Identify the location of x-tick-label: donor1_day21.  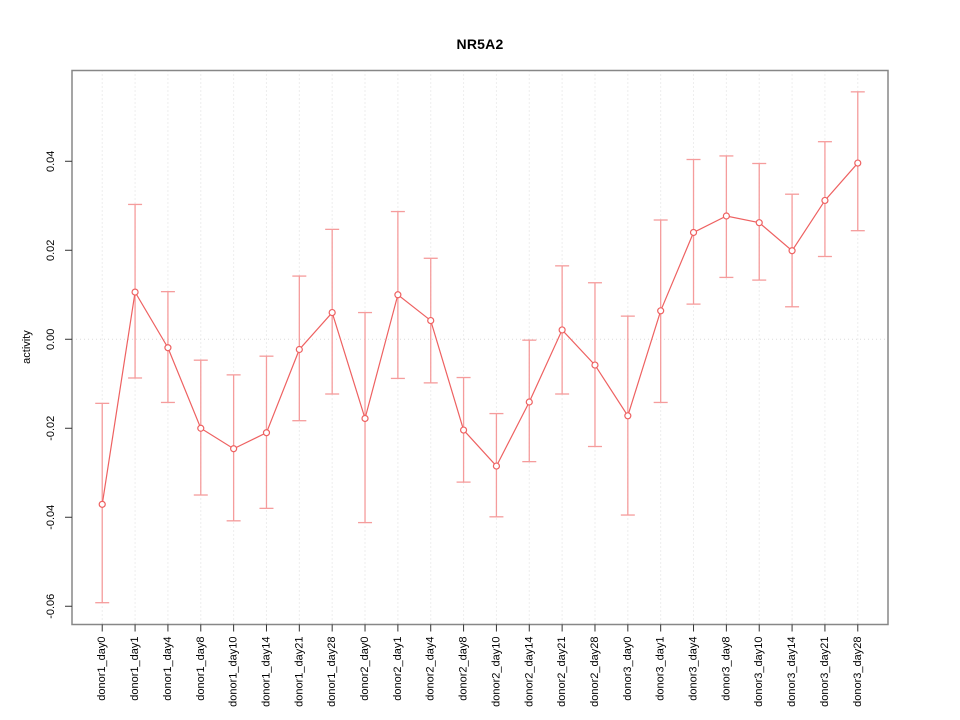
(299, 672).